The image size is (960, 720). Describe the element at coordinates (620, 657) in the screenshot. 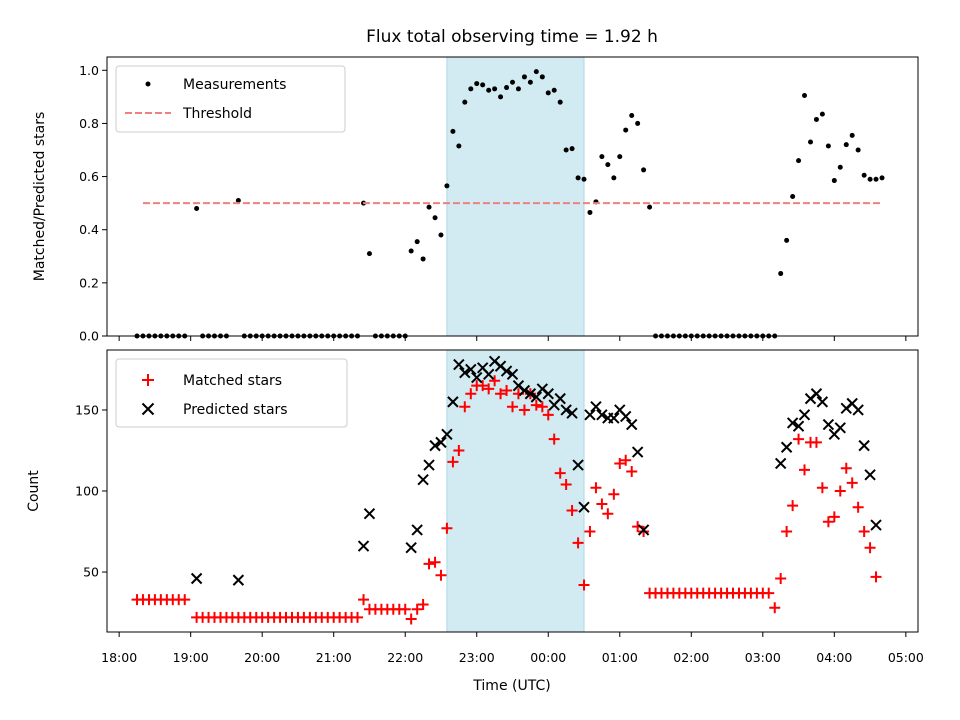

I see `x-tick-label: 01:00` at that location.